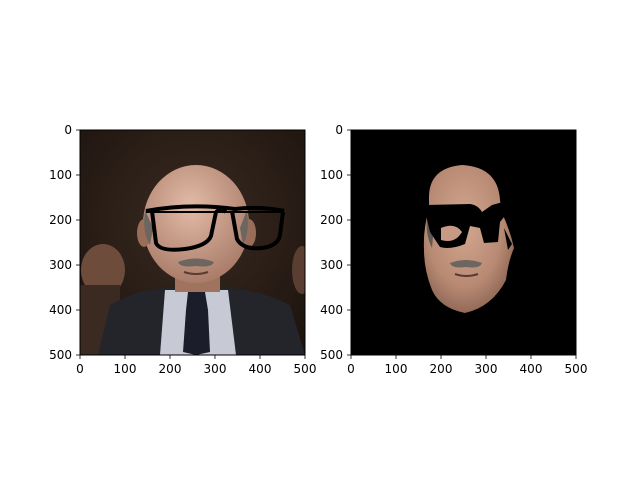  What do you see at coordinates (60, 355) in the screenshot?
I see `left-ytick-label: 500` at bounding box center [60, 355].